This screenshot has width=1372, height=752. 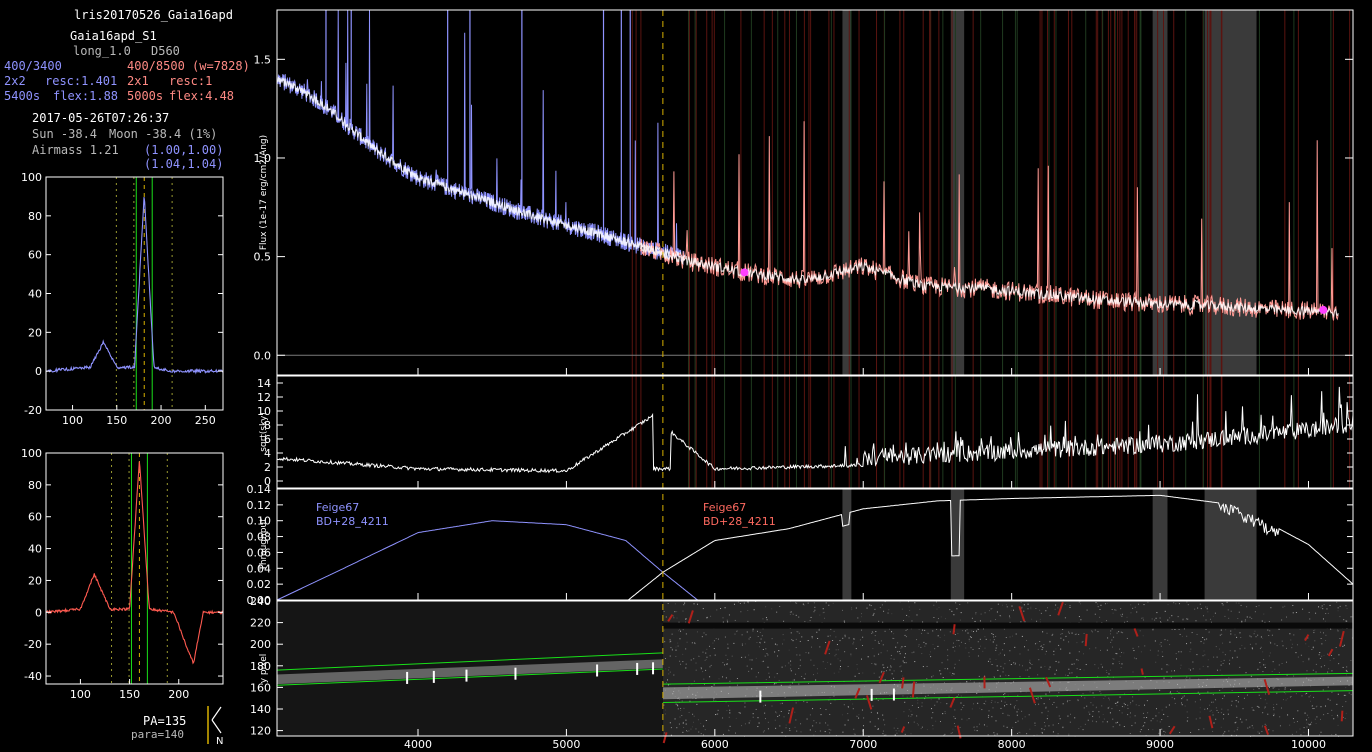 I want to click on red-flex: flex:4.48, so click(x=202, y=96).